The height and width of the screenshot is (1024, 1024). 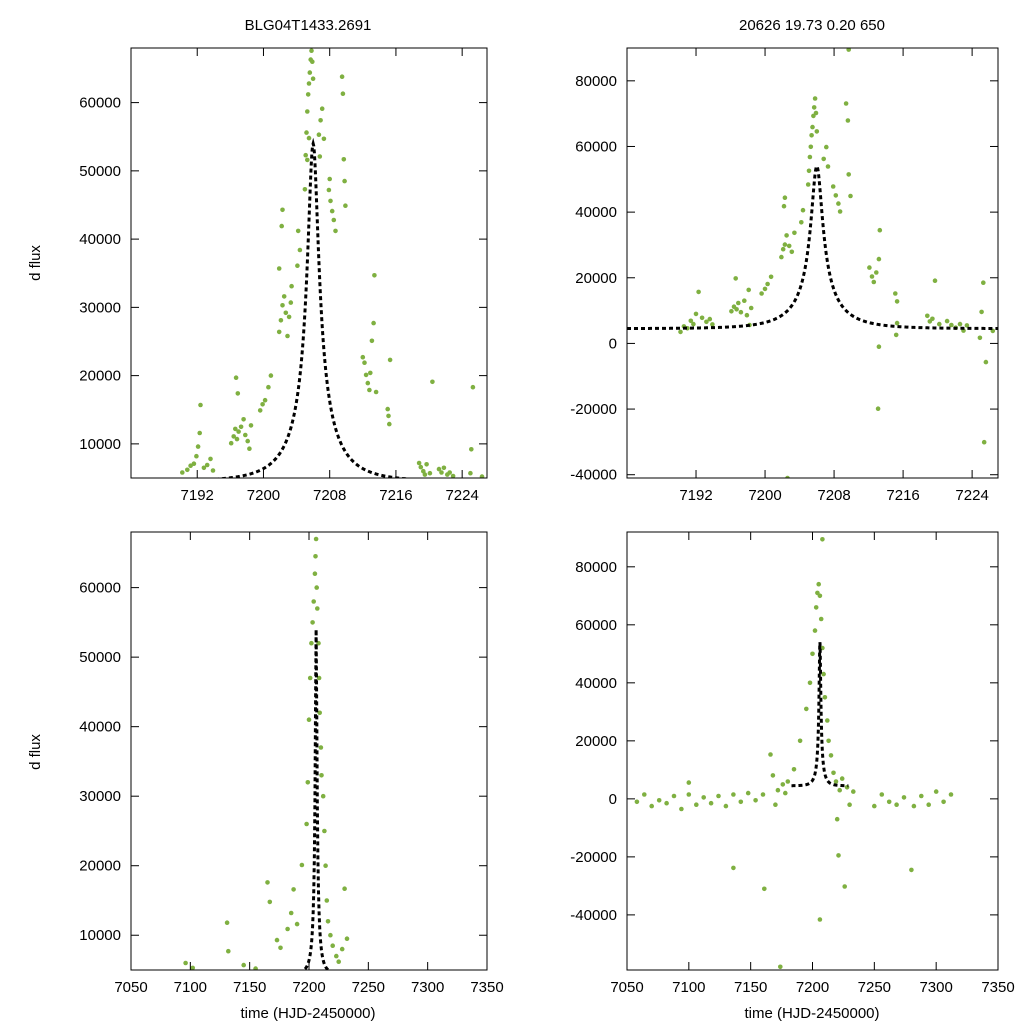 What do you see at coordinates (593, 915) in the screenshot?
I see `y-tick-label: -40000` at bounding box center [593, 915].